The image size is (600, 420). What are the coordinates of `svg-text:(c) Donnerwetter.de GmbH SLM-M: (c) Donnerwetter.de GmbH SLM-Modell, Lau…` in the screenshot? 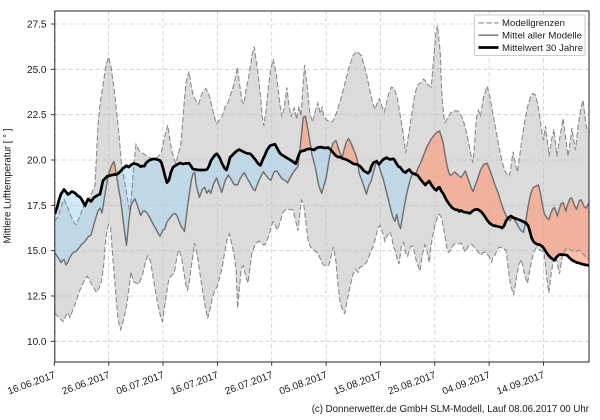 It's located at (451, 409).